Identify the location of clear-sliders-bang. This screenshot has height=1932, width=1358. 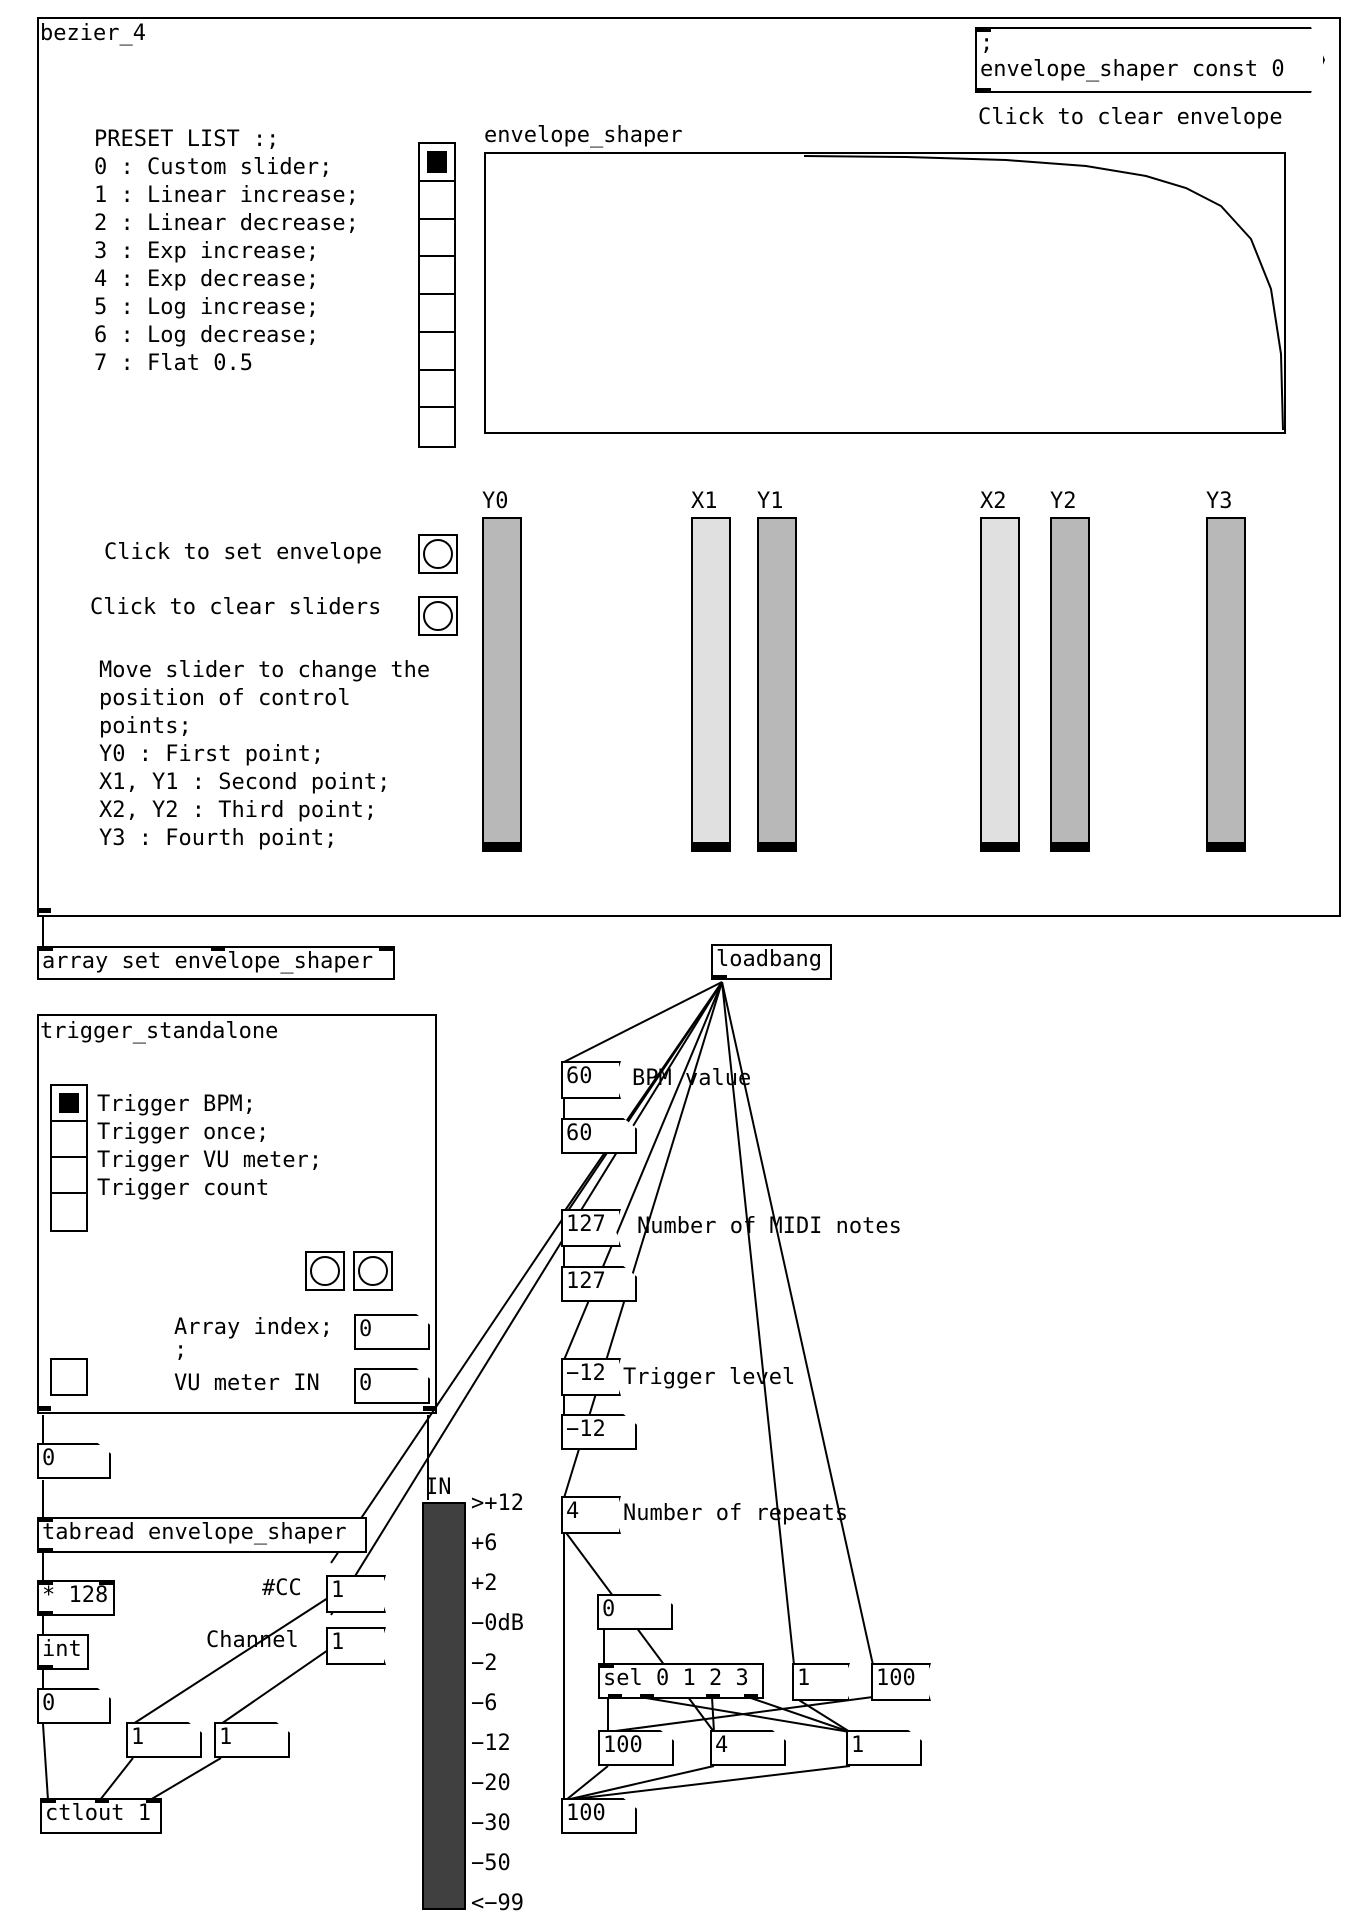
(438, 616).